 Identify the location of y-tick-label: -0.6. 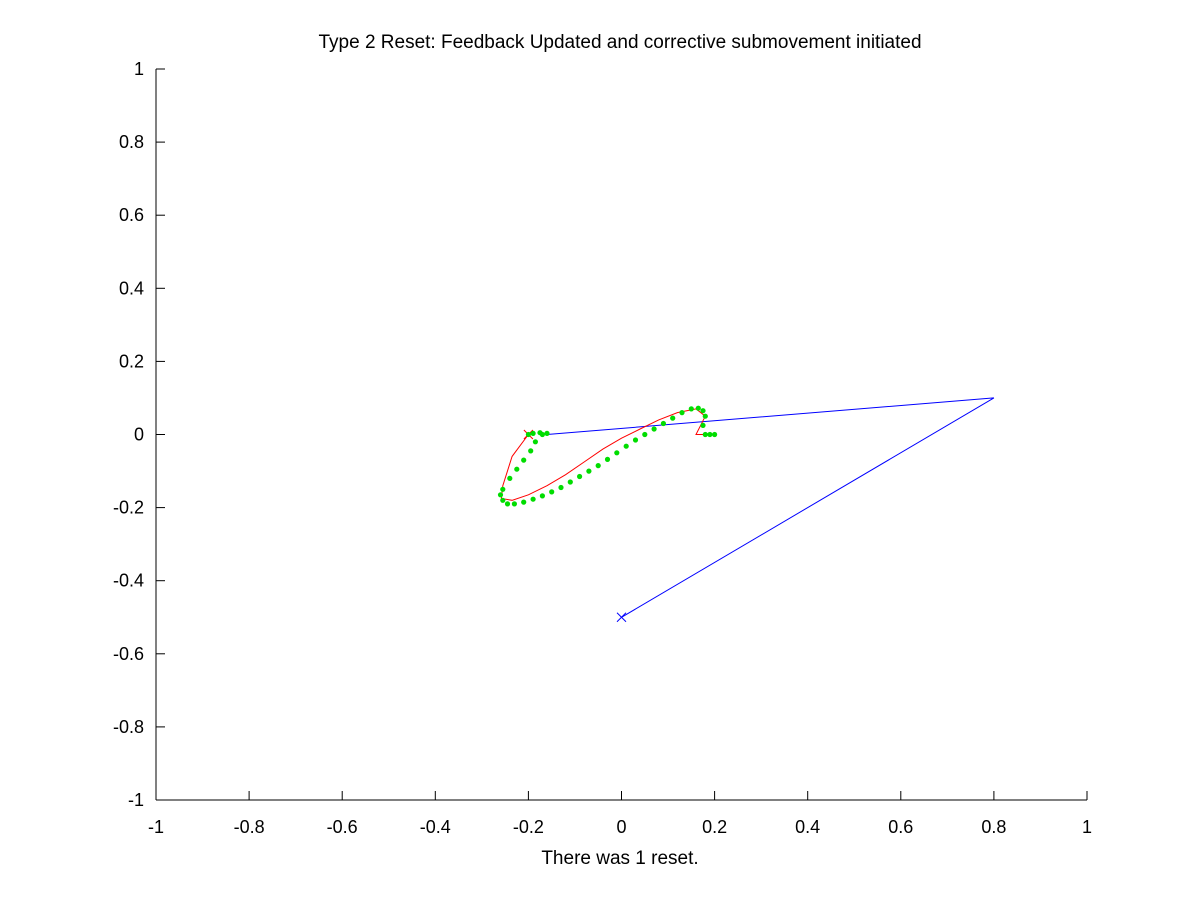
(128, 654).